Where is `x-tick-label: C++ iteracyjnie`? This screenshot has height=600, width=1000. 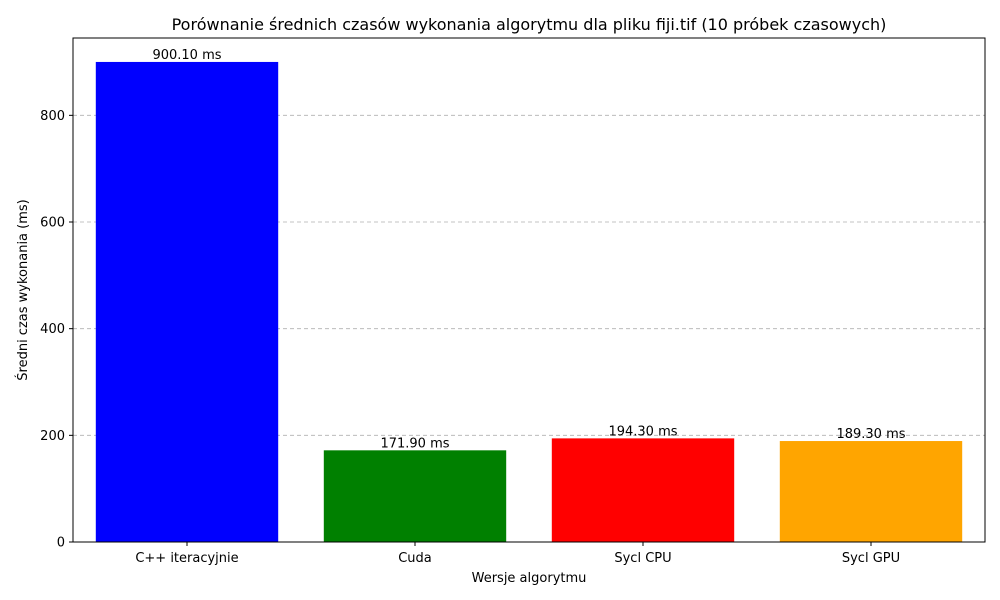
x-tick-label: C++ iteracyjnie is located at coordinates (186, 558).